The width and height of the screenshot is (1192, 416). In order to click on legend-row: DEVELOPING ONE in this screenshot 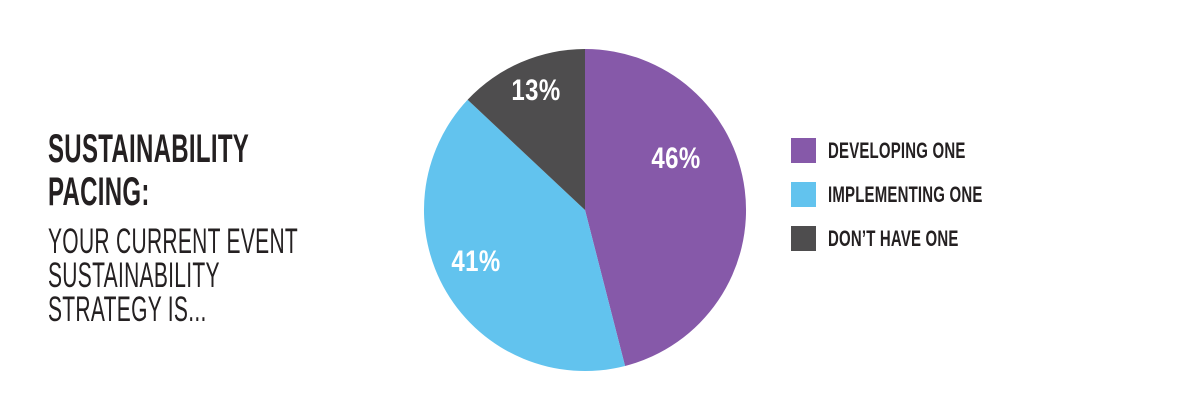, I will do `click(923, 150)`.